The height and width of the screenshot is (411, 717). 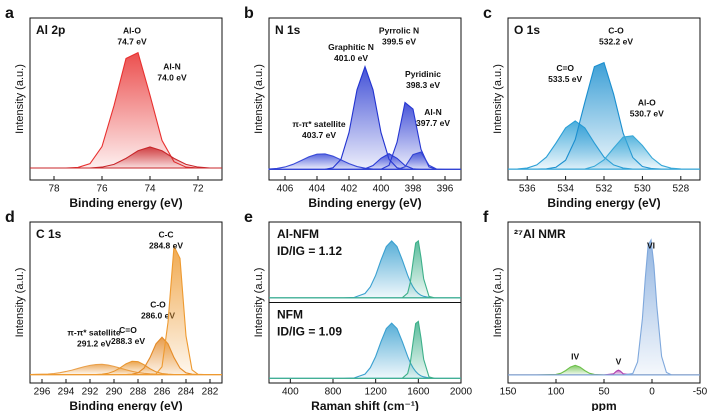 What do you see at coordinates (418, 392) in the screenshot?
I see `x-tick-label: 1600` at bounding box center [418, 392].